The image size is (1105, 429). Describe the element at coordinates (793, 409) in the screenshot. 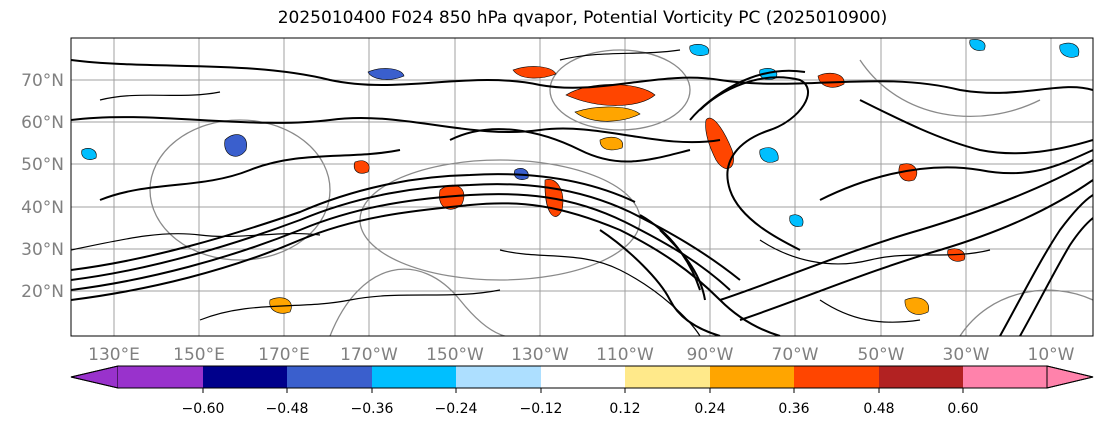

I see `colorbar-tick-label: 0.36` at that location.